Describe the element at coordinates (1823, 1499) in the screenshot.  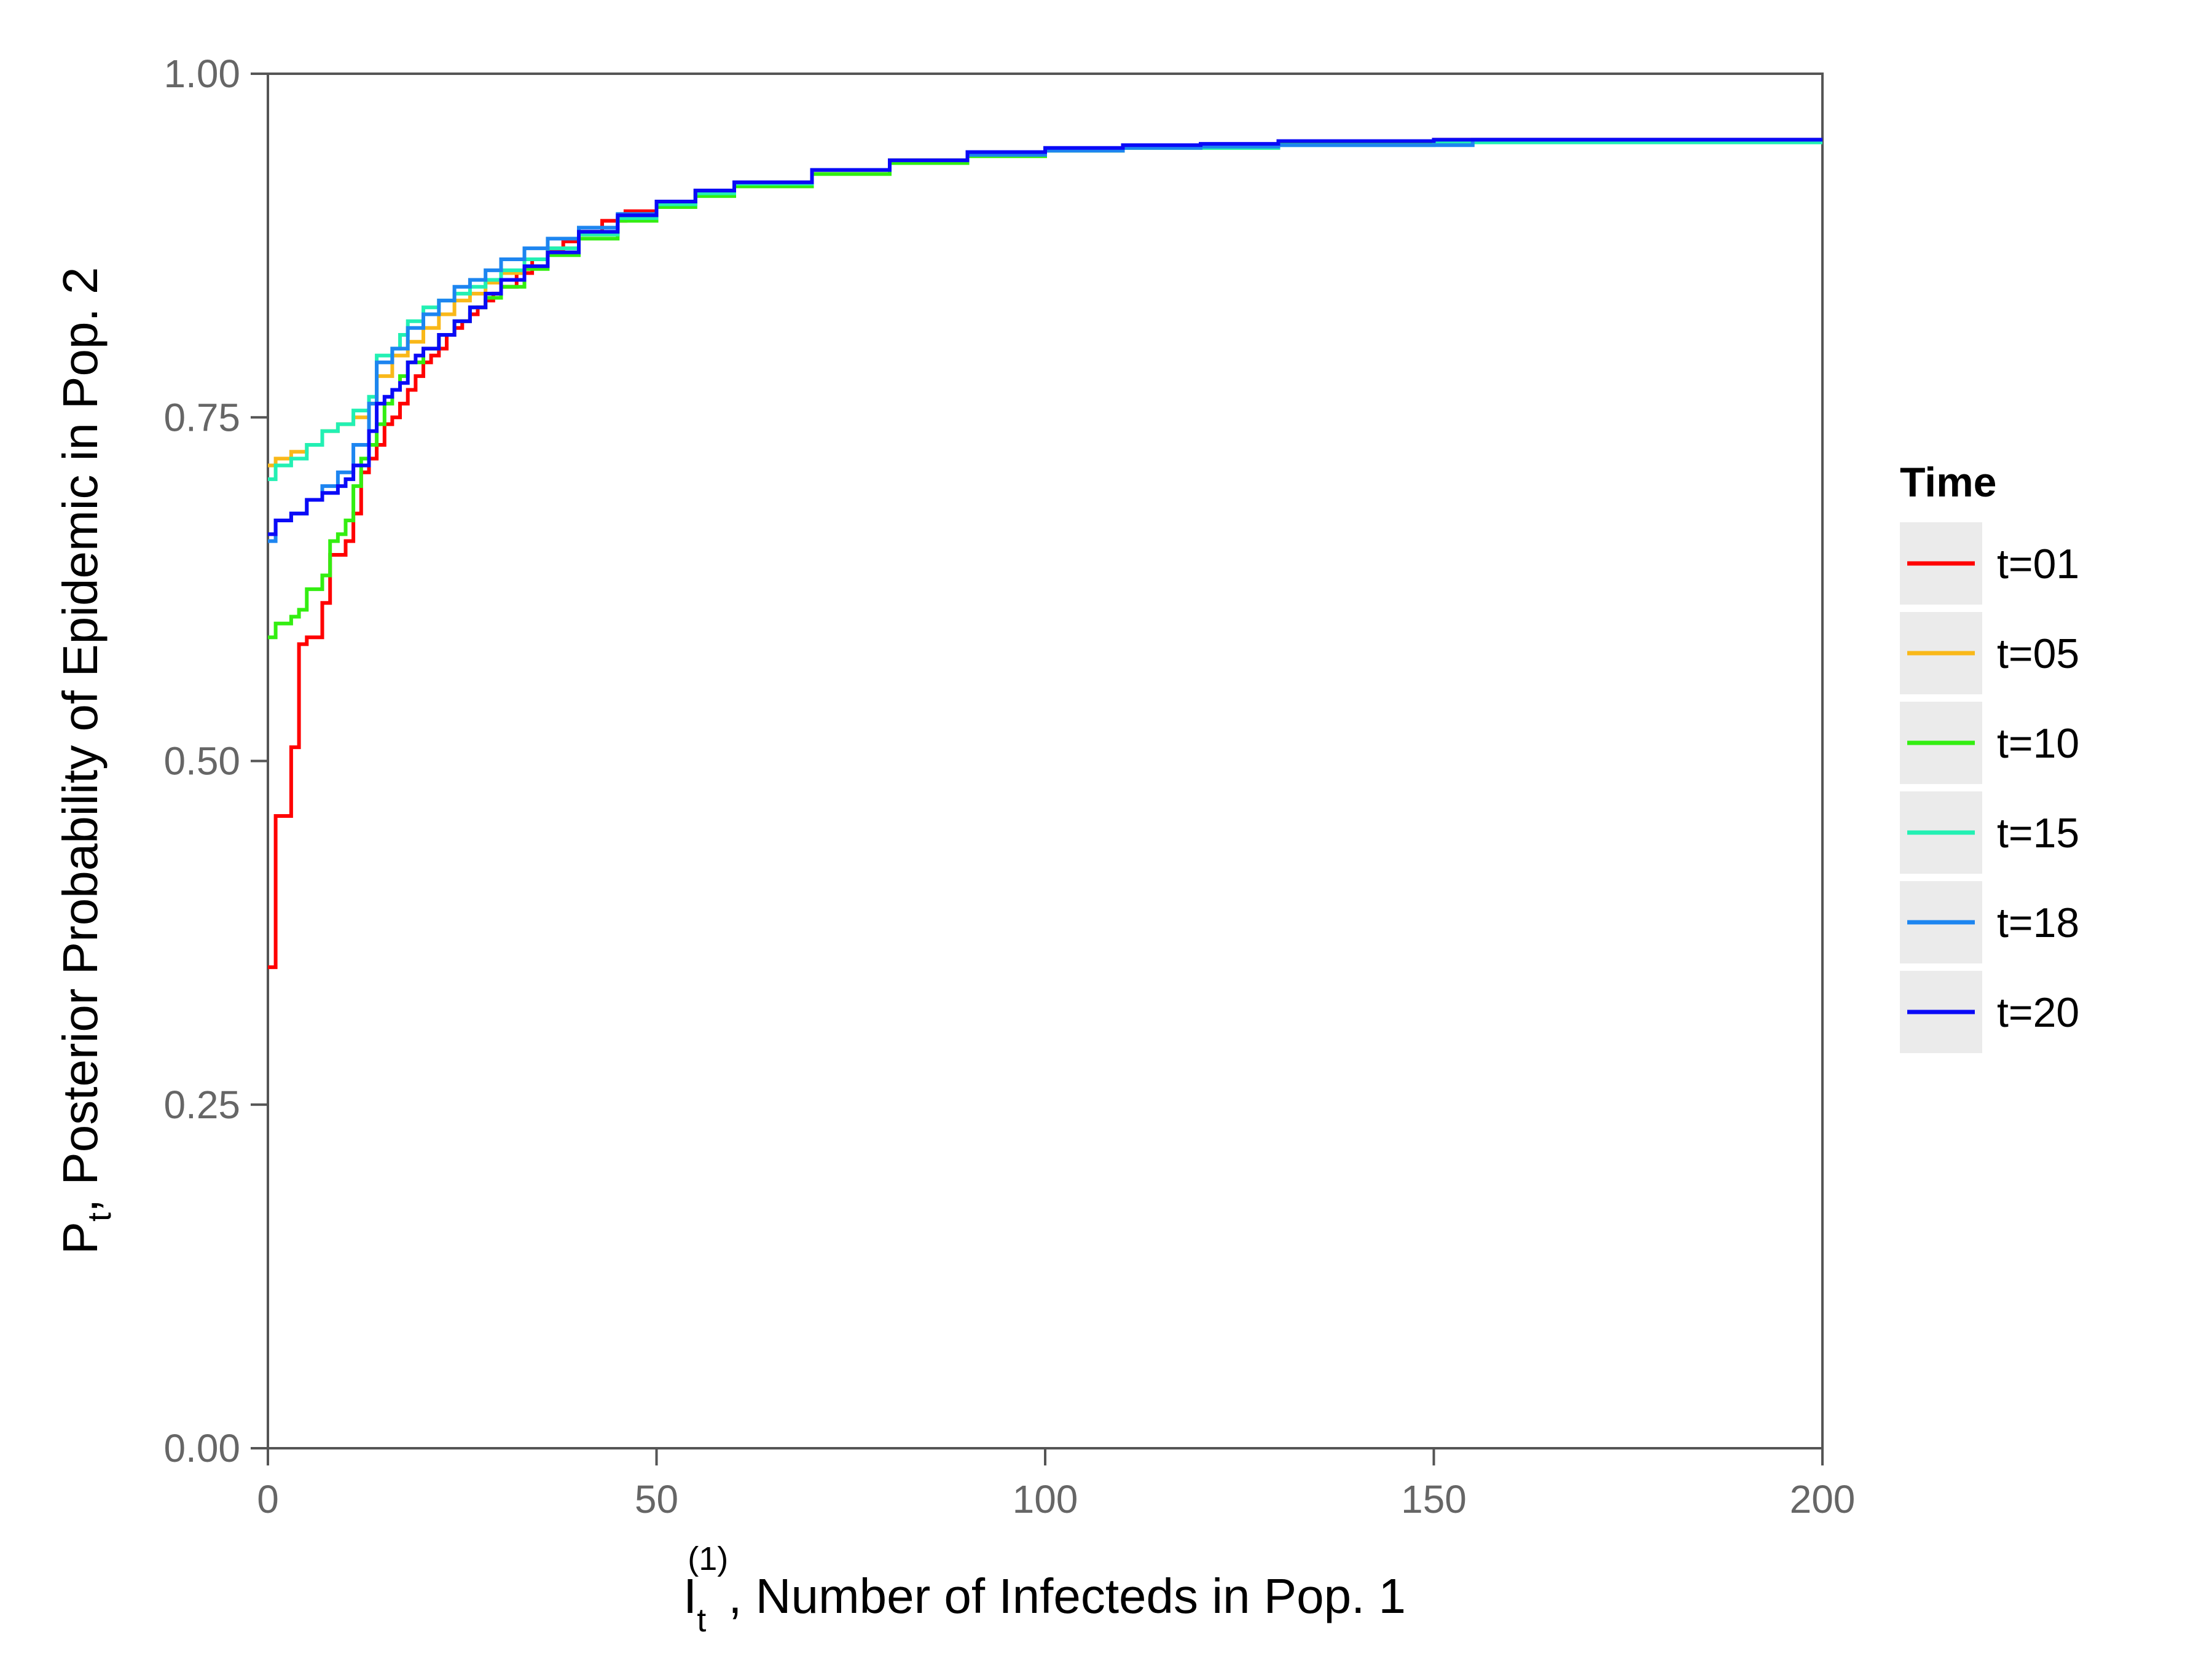
I see `x-tick-label: 200` at that location.